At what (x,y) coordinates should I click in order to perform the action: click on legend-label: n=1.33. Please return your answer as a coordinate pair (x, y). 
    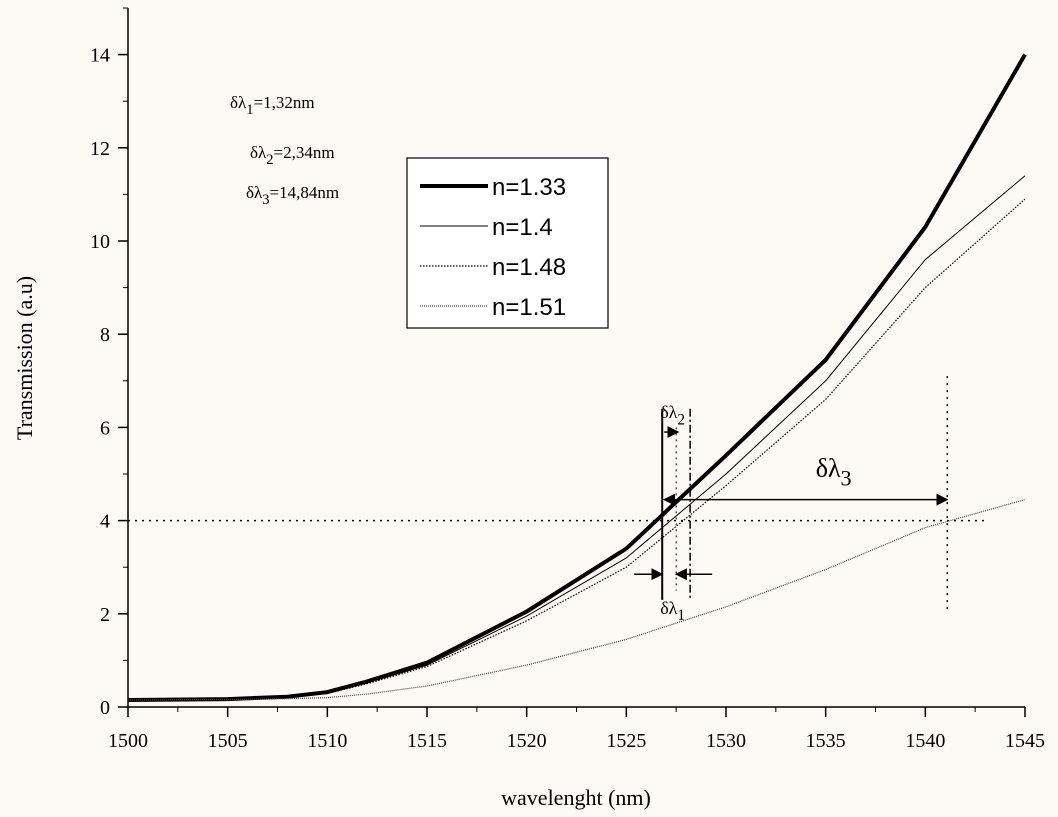
    Looking at the image, I should click on (529, 187).